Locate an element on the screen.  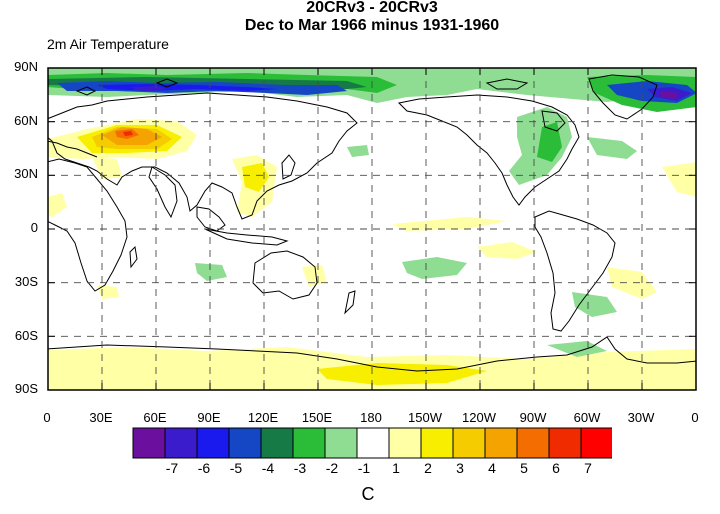
lon-label-60w: 60W is located at coordinates (587, 417).